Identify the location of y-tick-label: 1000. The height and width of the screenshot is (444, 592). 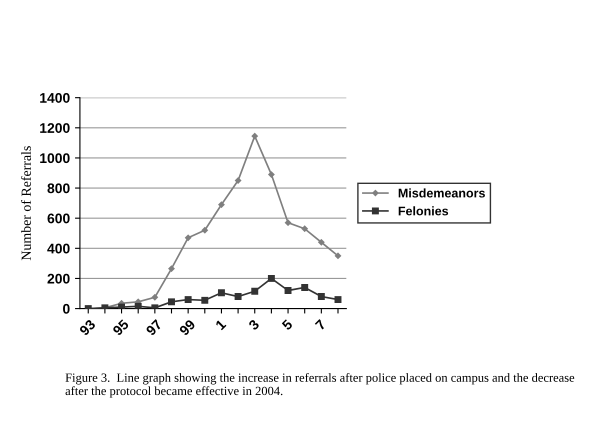
(55, 158).